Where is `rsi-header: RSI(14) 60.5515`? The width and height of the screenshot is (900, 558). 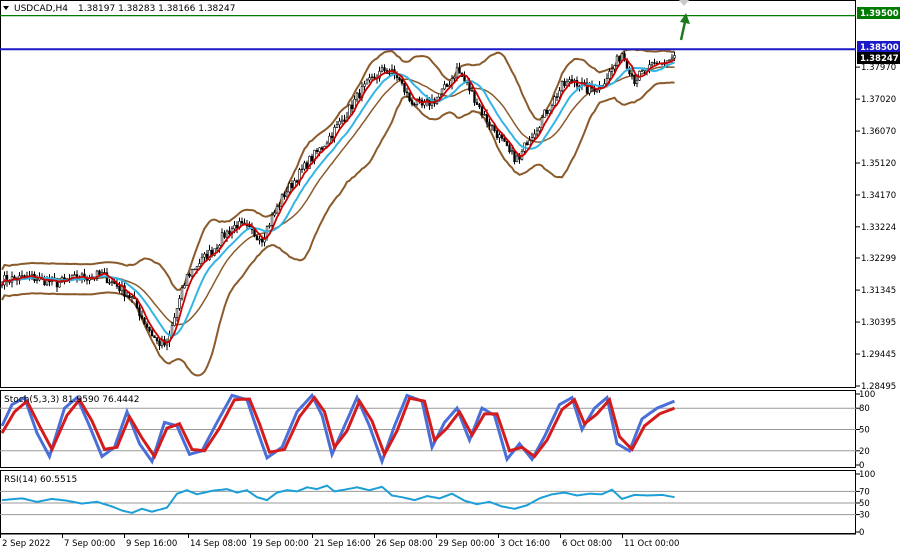
rsi-header: RSI(14) 60.5515 is located at coordinates (40, 480).